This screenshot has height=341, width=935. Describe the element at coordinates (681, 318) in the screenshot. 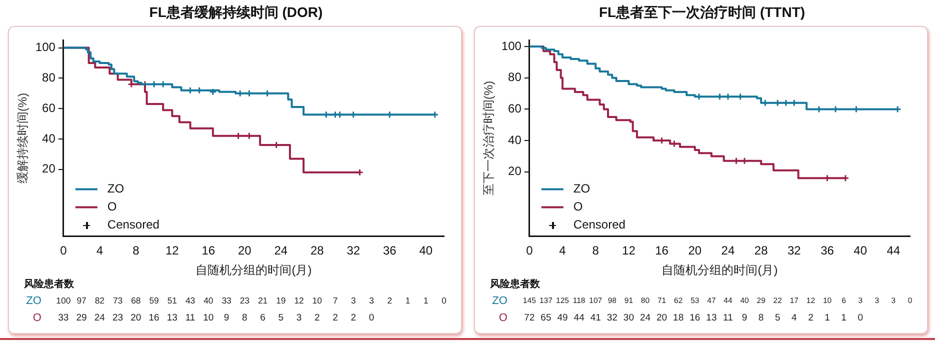

I see `text: O 72 65 49 44 41 32 30 24 20 18 16 13 11 9 8 5 4 2 1 1 0` at that location.